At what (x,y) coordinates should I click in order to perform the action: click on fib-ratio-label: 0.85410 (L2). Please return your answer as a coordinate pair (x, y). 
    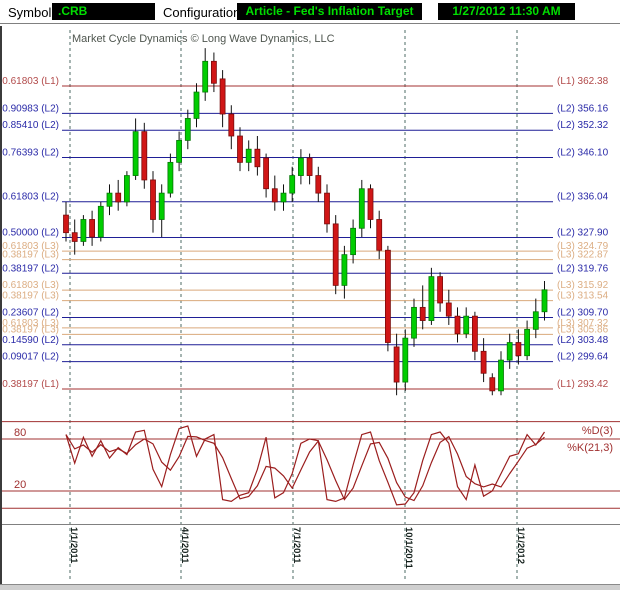
    Looking at the image, I should click on (30, 125).